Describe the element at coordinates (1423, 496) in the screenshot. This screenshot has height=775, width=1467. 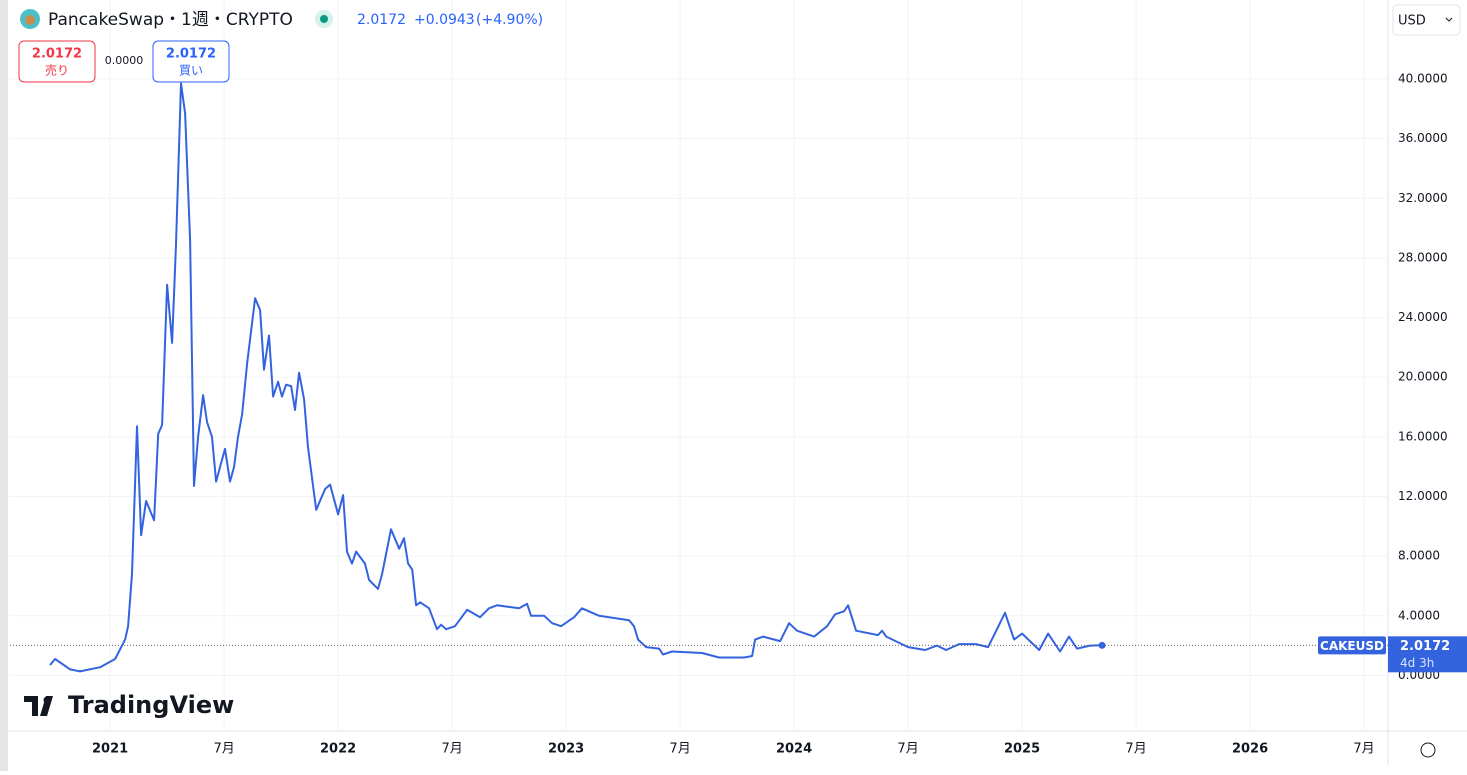
I see `y-tick-label: 12.0000` at that location.